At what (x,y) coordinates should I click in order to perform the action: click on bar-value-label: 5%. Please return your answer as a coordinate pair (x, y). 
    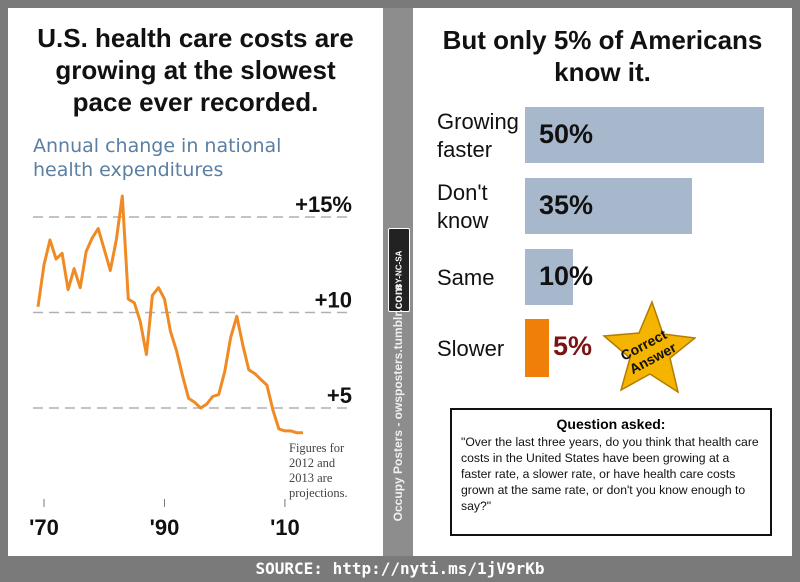
    Looking at the image, I should click on (573, 346).